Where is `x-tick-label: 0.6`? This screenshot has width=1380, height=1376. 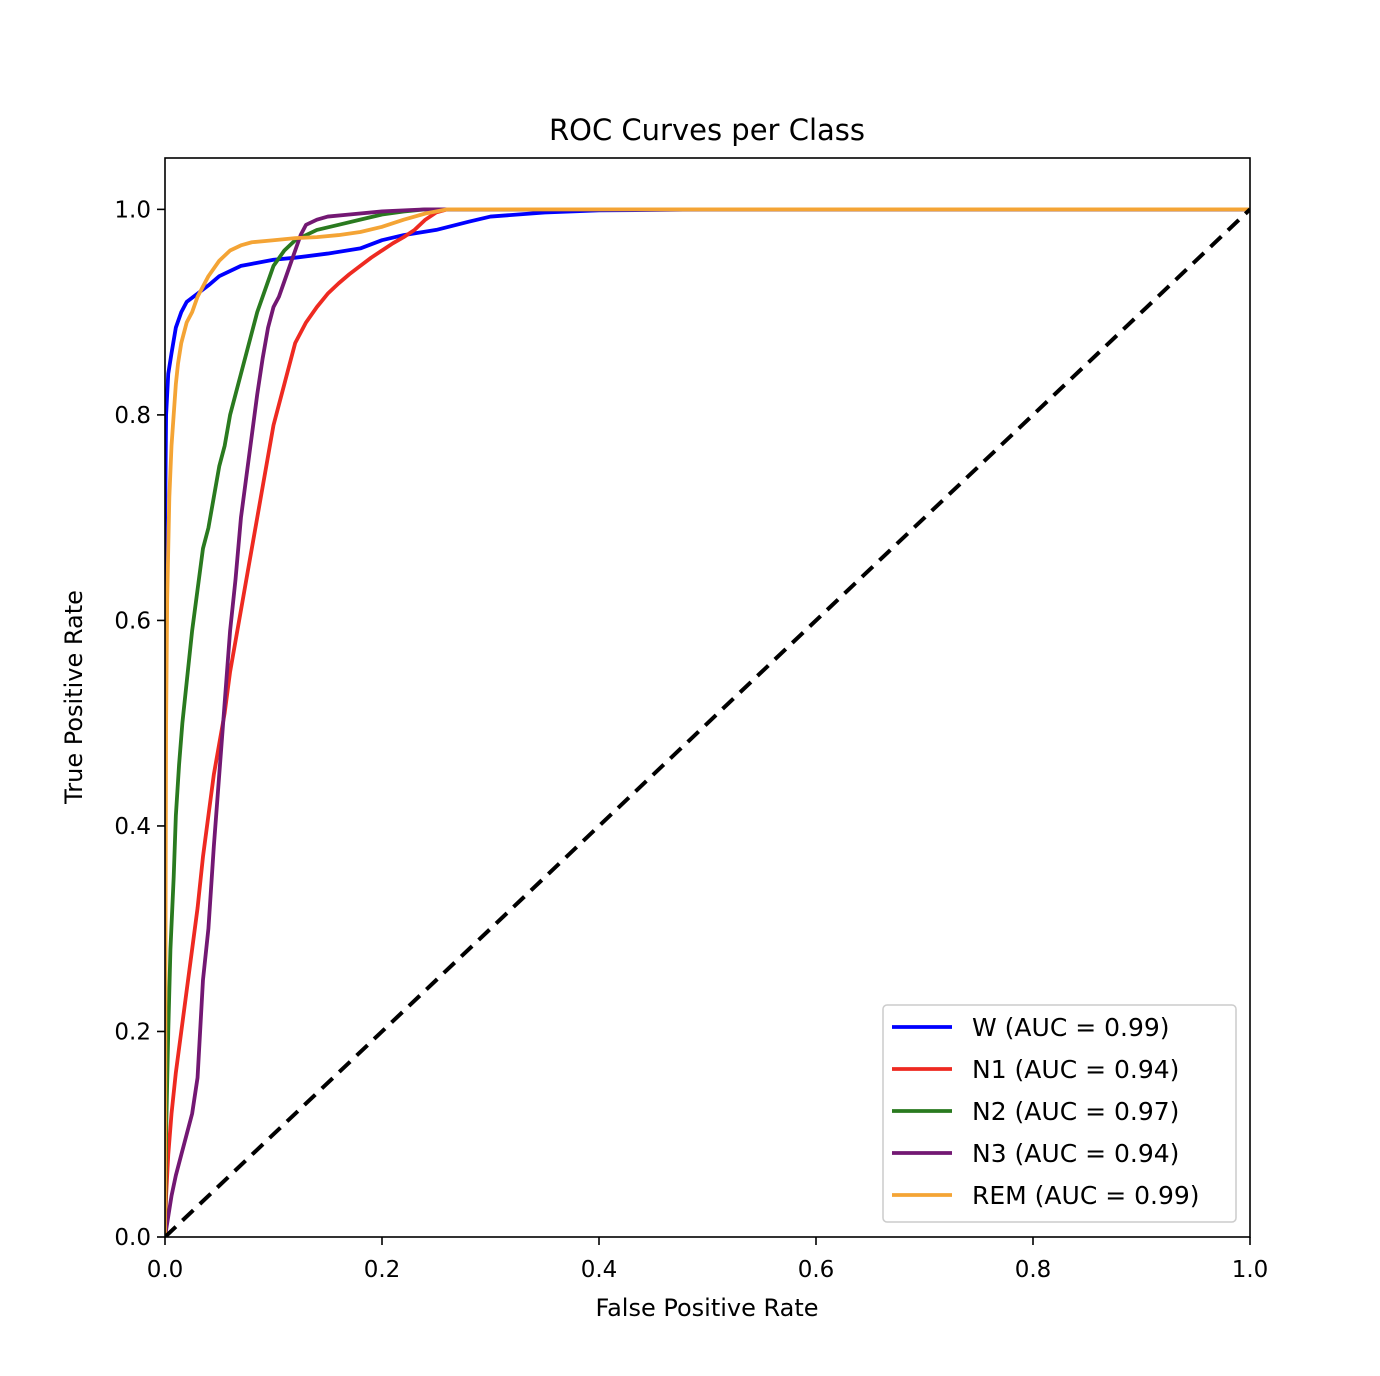 x-tick-label: 0.6 is located at coordinates (816, 1270).